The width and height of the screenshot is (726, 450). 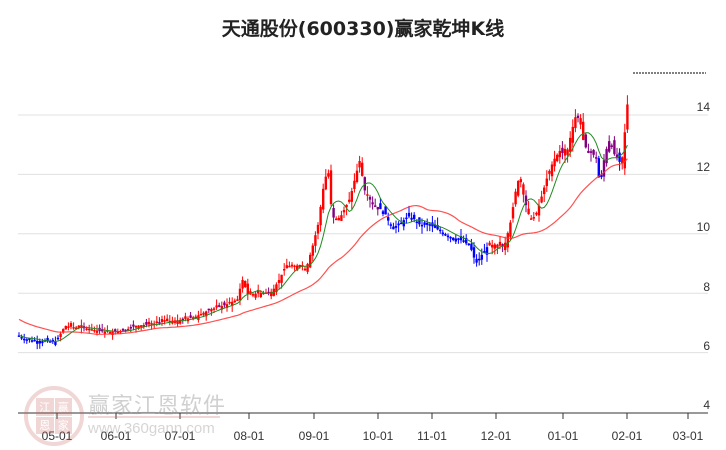 What do you see at coordinates (154, 417) in the screenshot?
I see `watermark-divider` at bounding box center [154, 417].